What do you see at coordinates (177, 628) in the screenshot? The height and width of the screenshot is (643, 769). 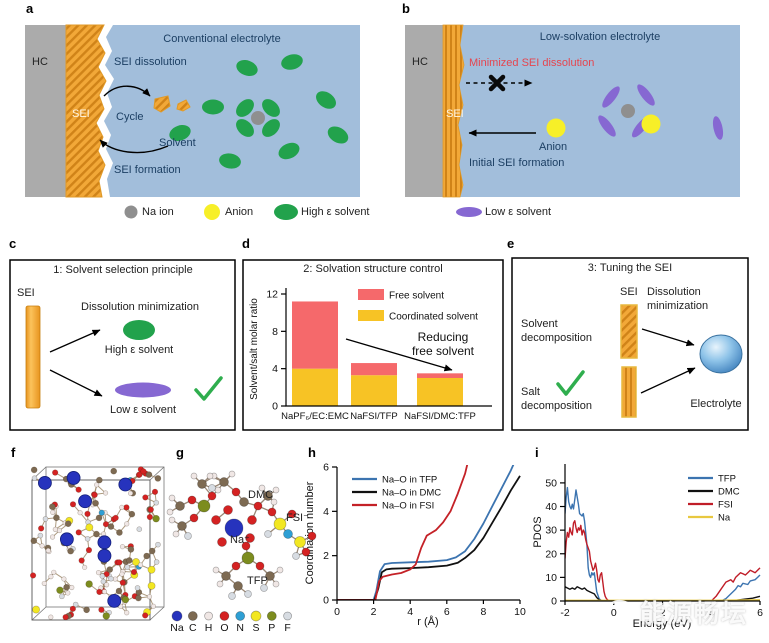 I see `atom-legend-label-Na: Na` at bounding box center [177, 628].